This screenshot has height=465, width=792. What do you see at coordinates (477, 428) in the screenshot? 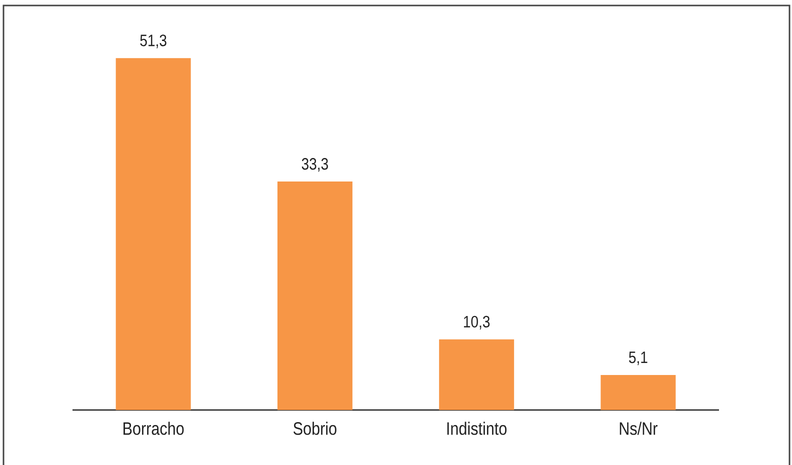
I see `x-tick-label: Indistinto` at bounding box center [477, 428].